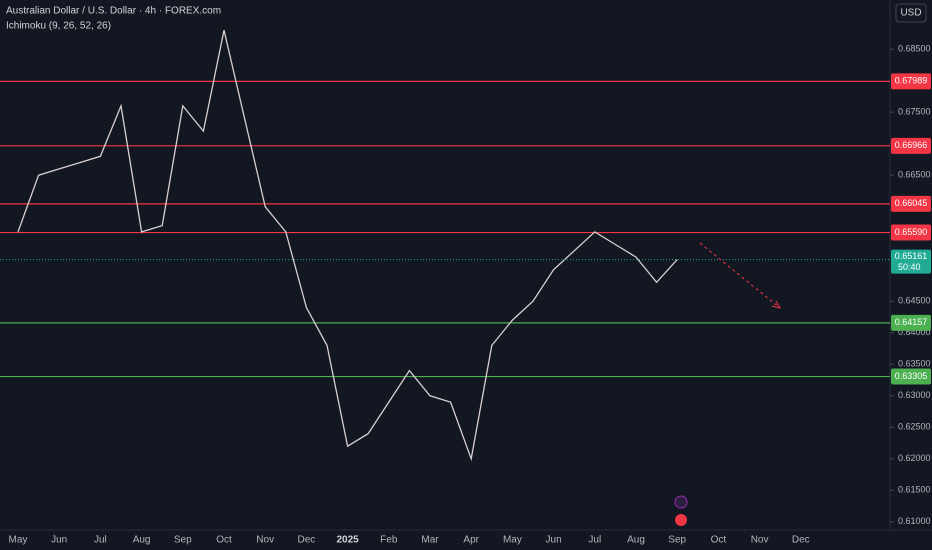  What do you see at coordinates (911, 256) in the screenshot?
I see `last-price-label: 0.65161` at bounding box center [911, 256].